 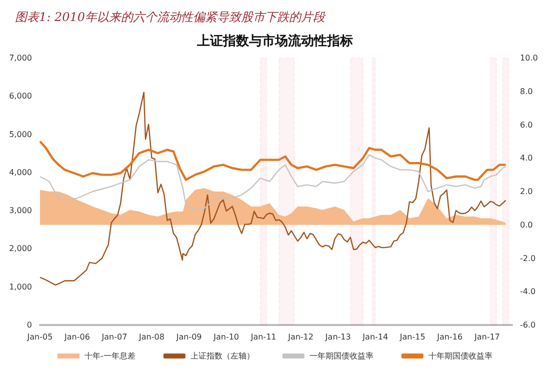 I want to click on x-tick-label: Jan-17, so click(x=487, y=337).